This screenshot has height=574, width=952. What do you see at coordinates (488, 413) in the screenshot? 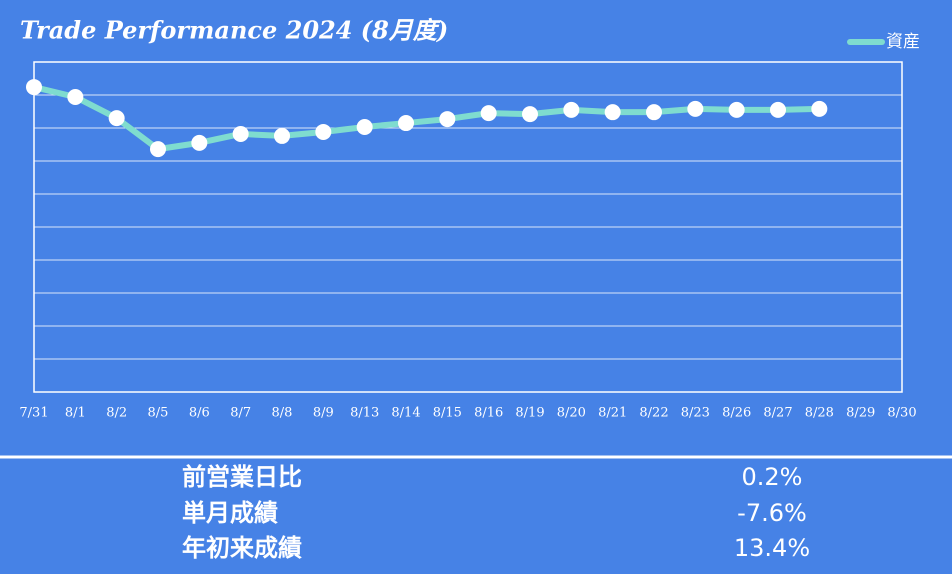
I see `x-tick-label: 8/16` at bounding box center [488, 413].